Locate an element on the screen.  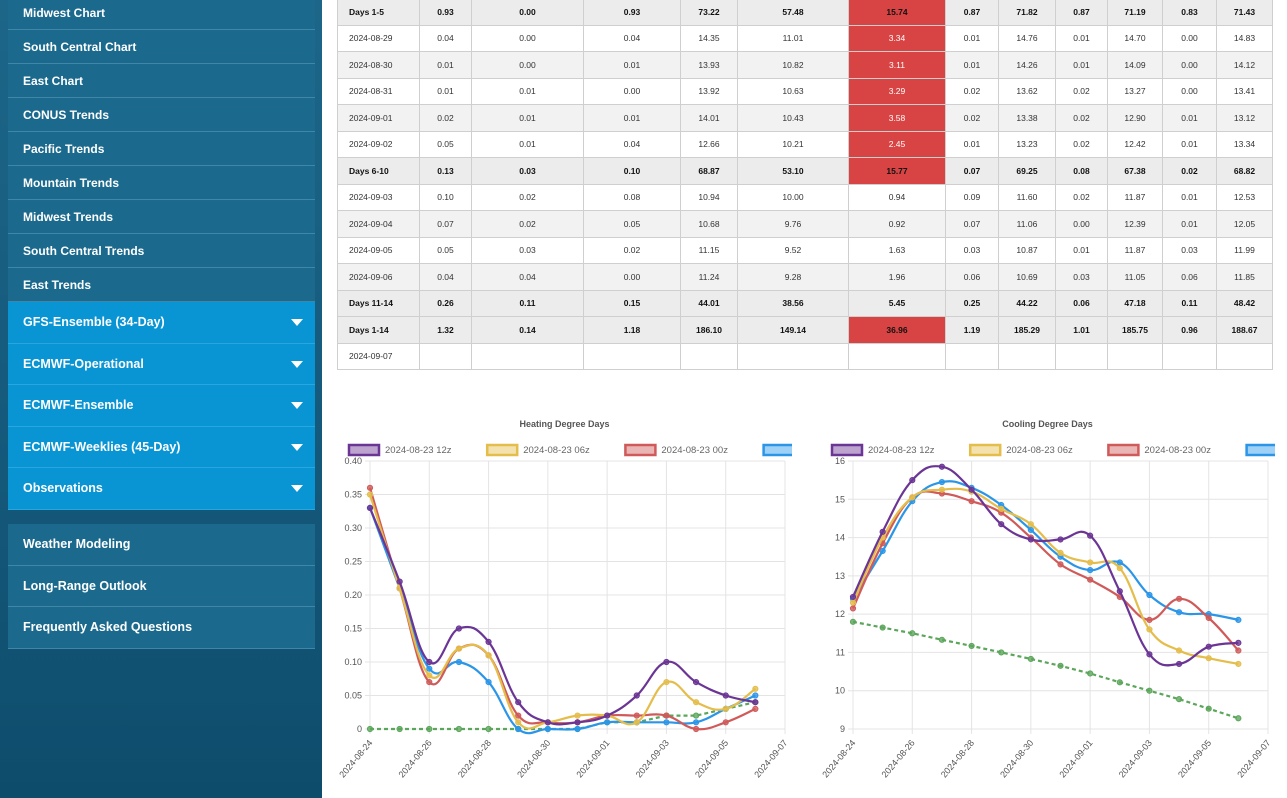
sidebar-link-frequently-asked-questions: Frequently Asked Questions is located at coordinates (161, 628).